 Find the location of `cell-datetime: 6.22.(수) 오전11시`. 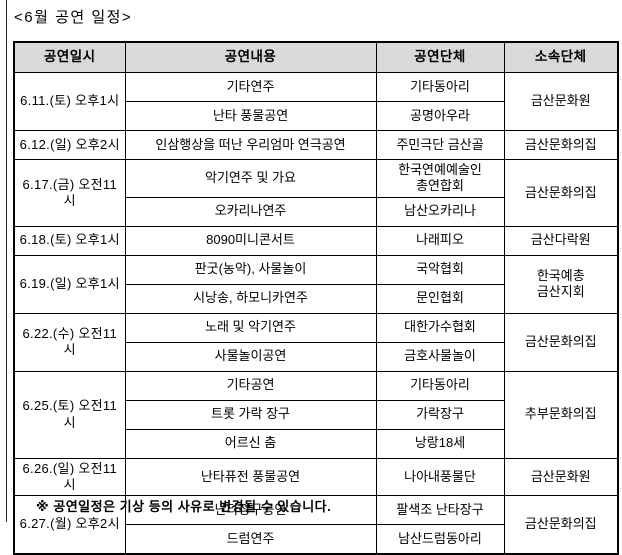

cell-datetime: 6.22.(수) 오전11시 is located at coordinates (69, 342).